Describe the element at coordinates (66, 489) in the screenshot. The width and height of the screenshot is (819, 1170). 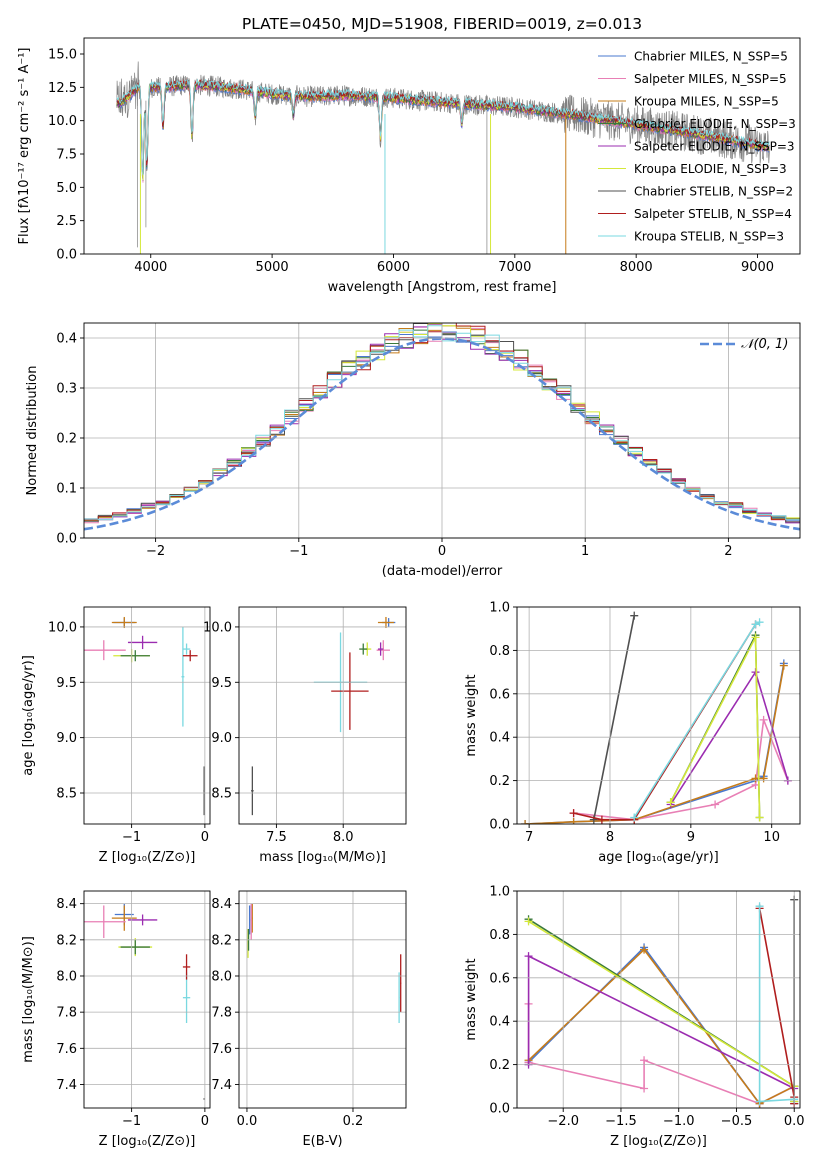
I see `y-tick-label: 0.1` at that location.